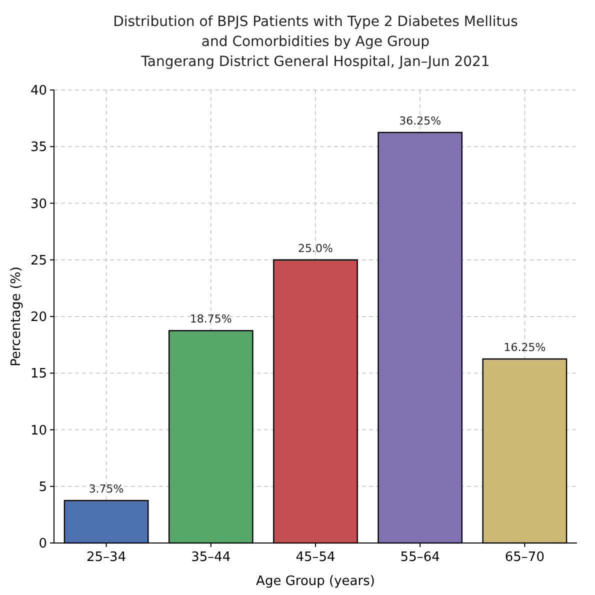 The height and width of the screenshot is (595, 595). Describe the element at coordinates (420, 121) in the screenshot. I see `data-label: 36.25%` at that location.